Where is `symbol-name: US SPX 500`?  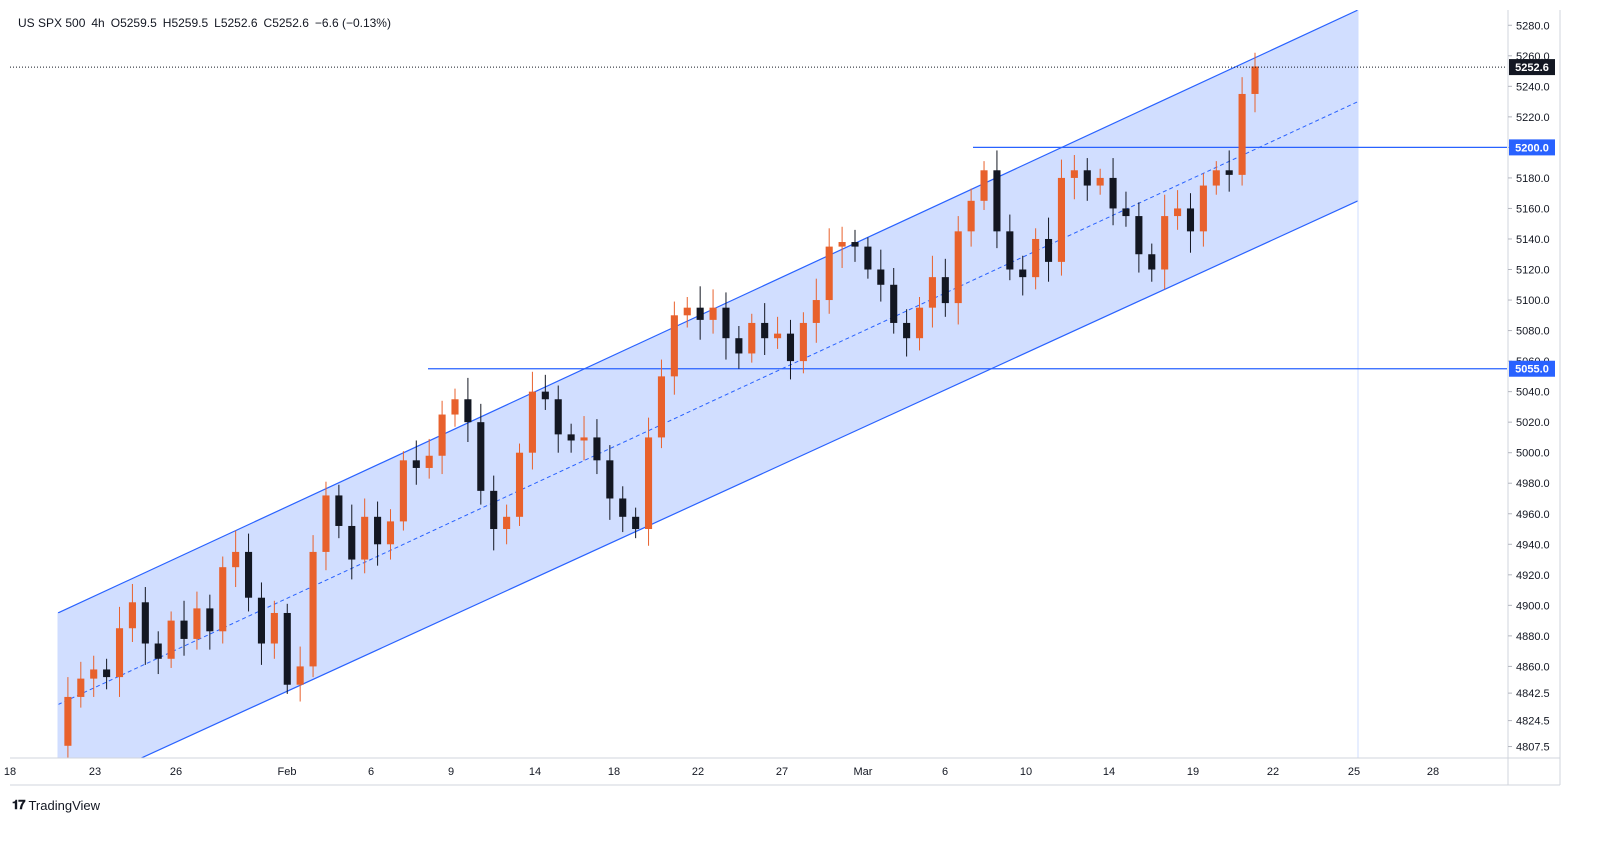 symbol-name: US SPX 500 is located at coordinates (52, 23).